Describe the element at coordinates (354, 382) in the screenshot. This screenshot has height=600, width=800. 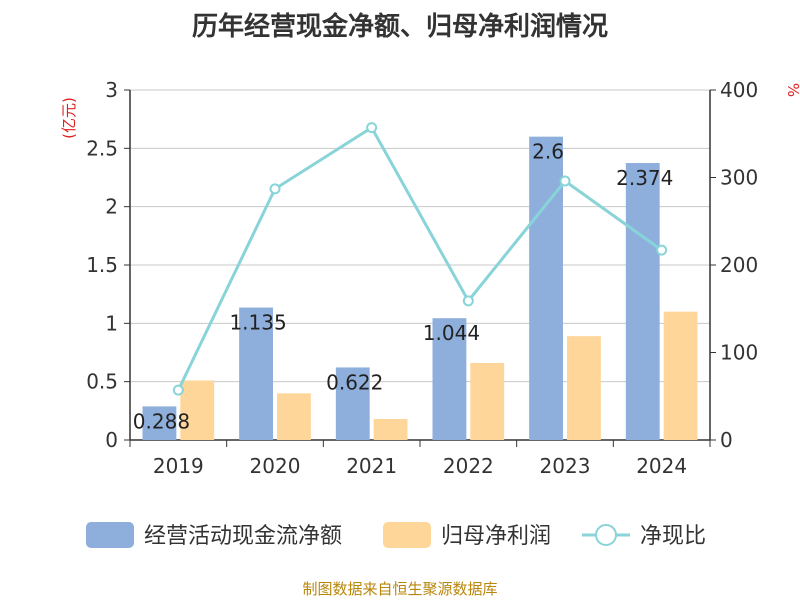
I see `bar-value-label: 0.622` at that location.